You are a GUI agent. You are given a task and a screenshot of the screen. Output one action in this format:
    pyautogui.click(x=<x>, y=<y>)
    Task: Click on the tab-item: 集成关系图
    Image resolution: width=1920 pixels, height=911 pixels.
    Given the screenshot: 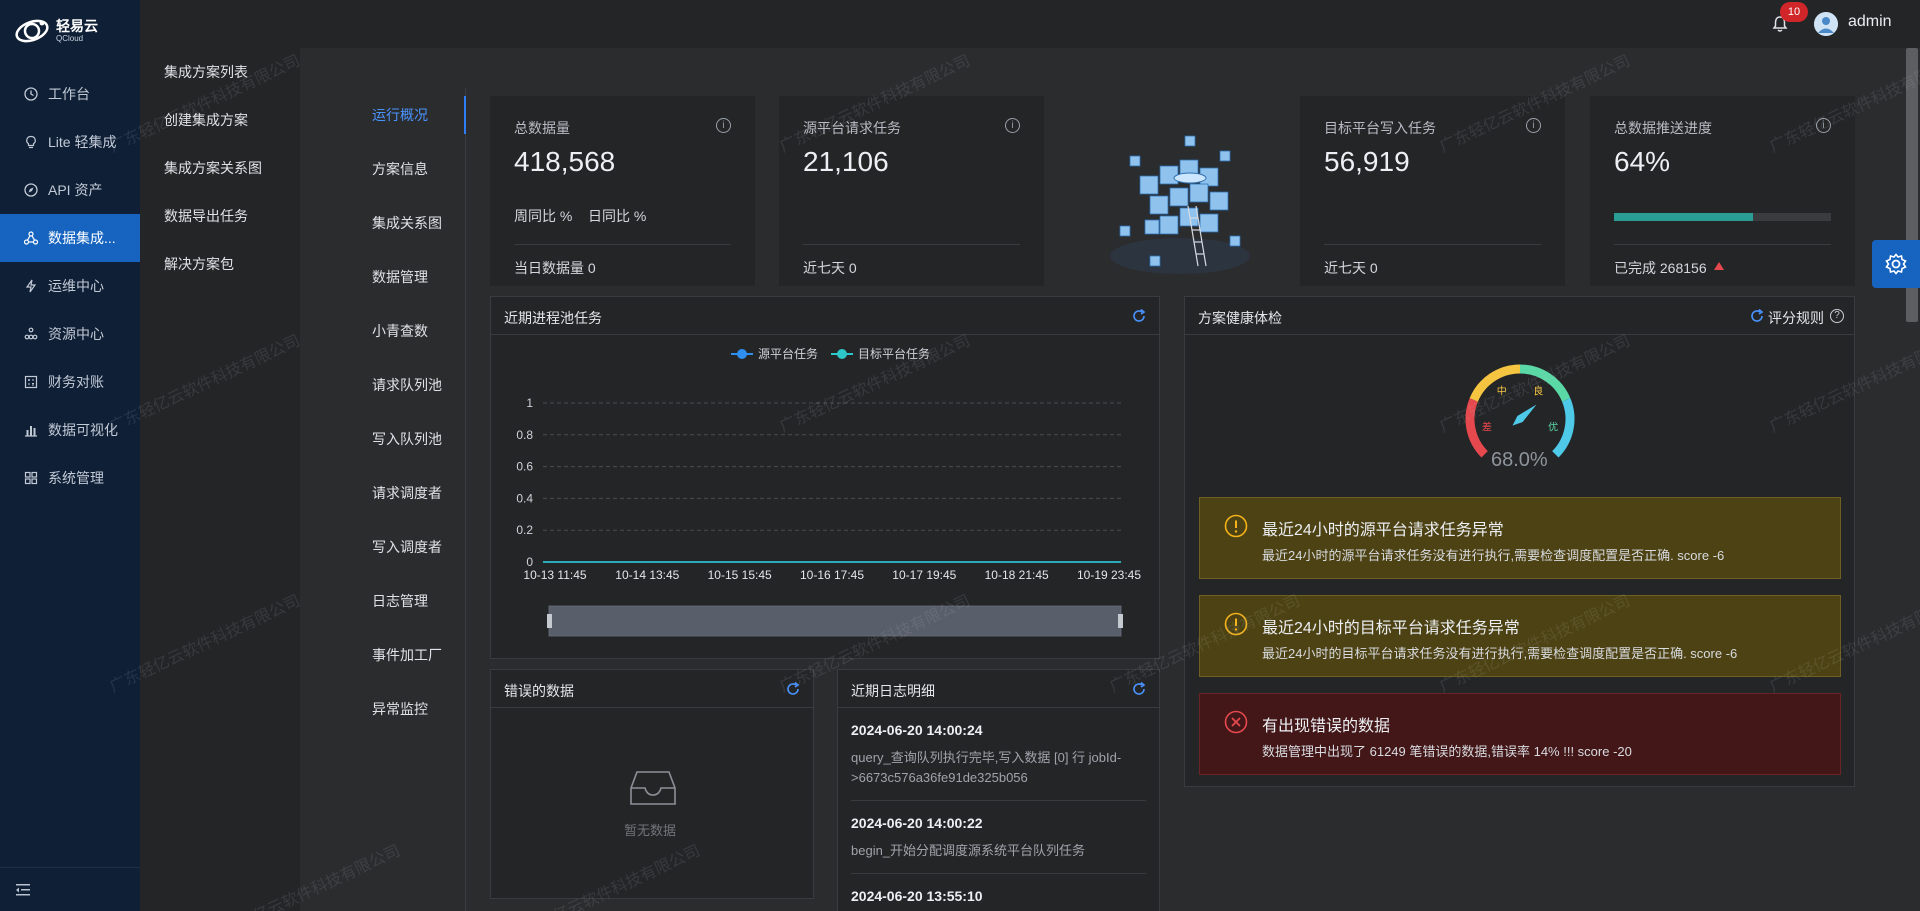 What is the action you would take?
    pyautogui.click(x=407, y=223)
    